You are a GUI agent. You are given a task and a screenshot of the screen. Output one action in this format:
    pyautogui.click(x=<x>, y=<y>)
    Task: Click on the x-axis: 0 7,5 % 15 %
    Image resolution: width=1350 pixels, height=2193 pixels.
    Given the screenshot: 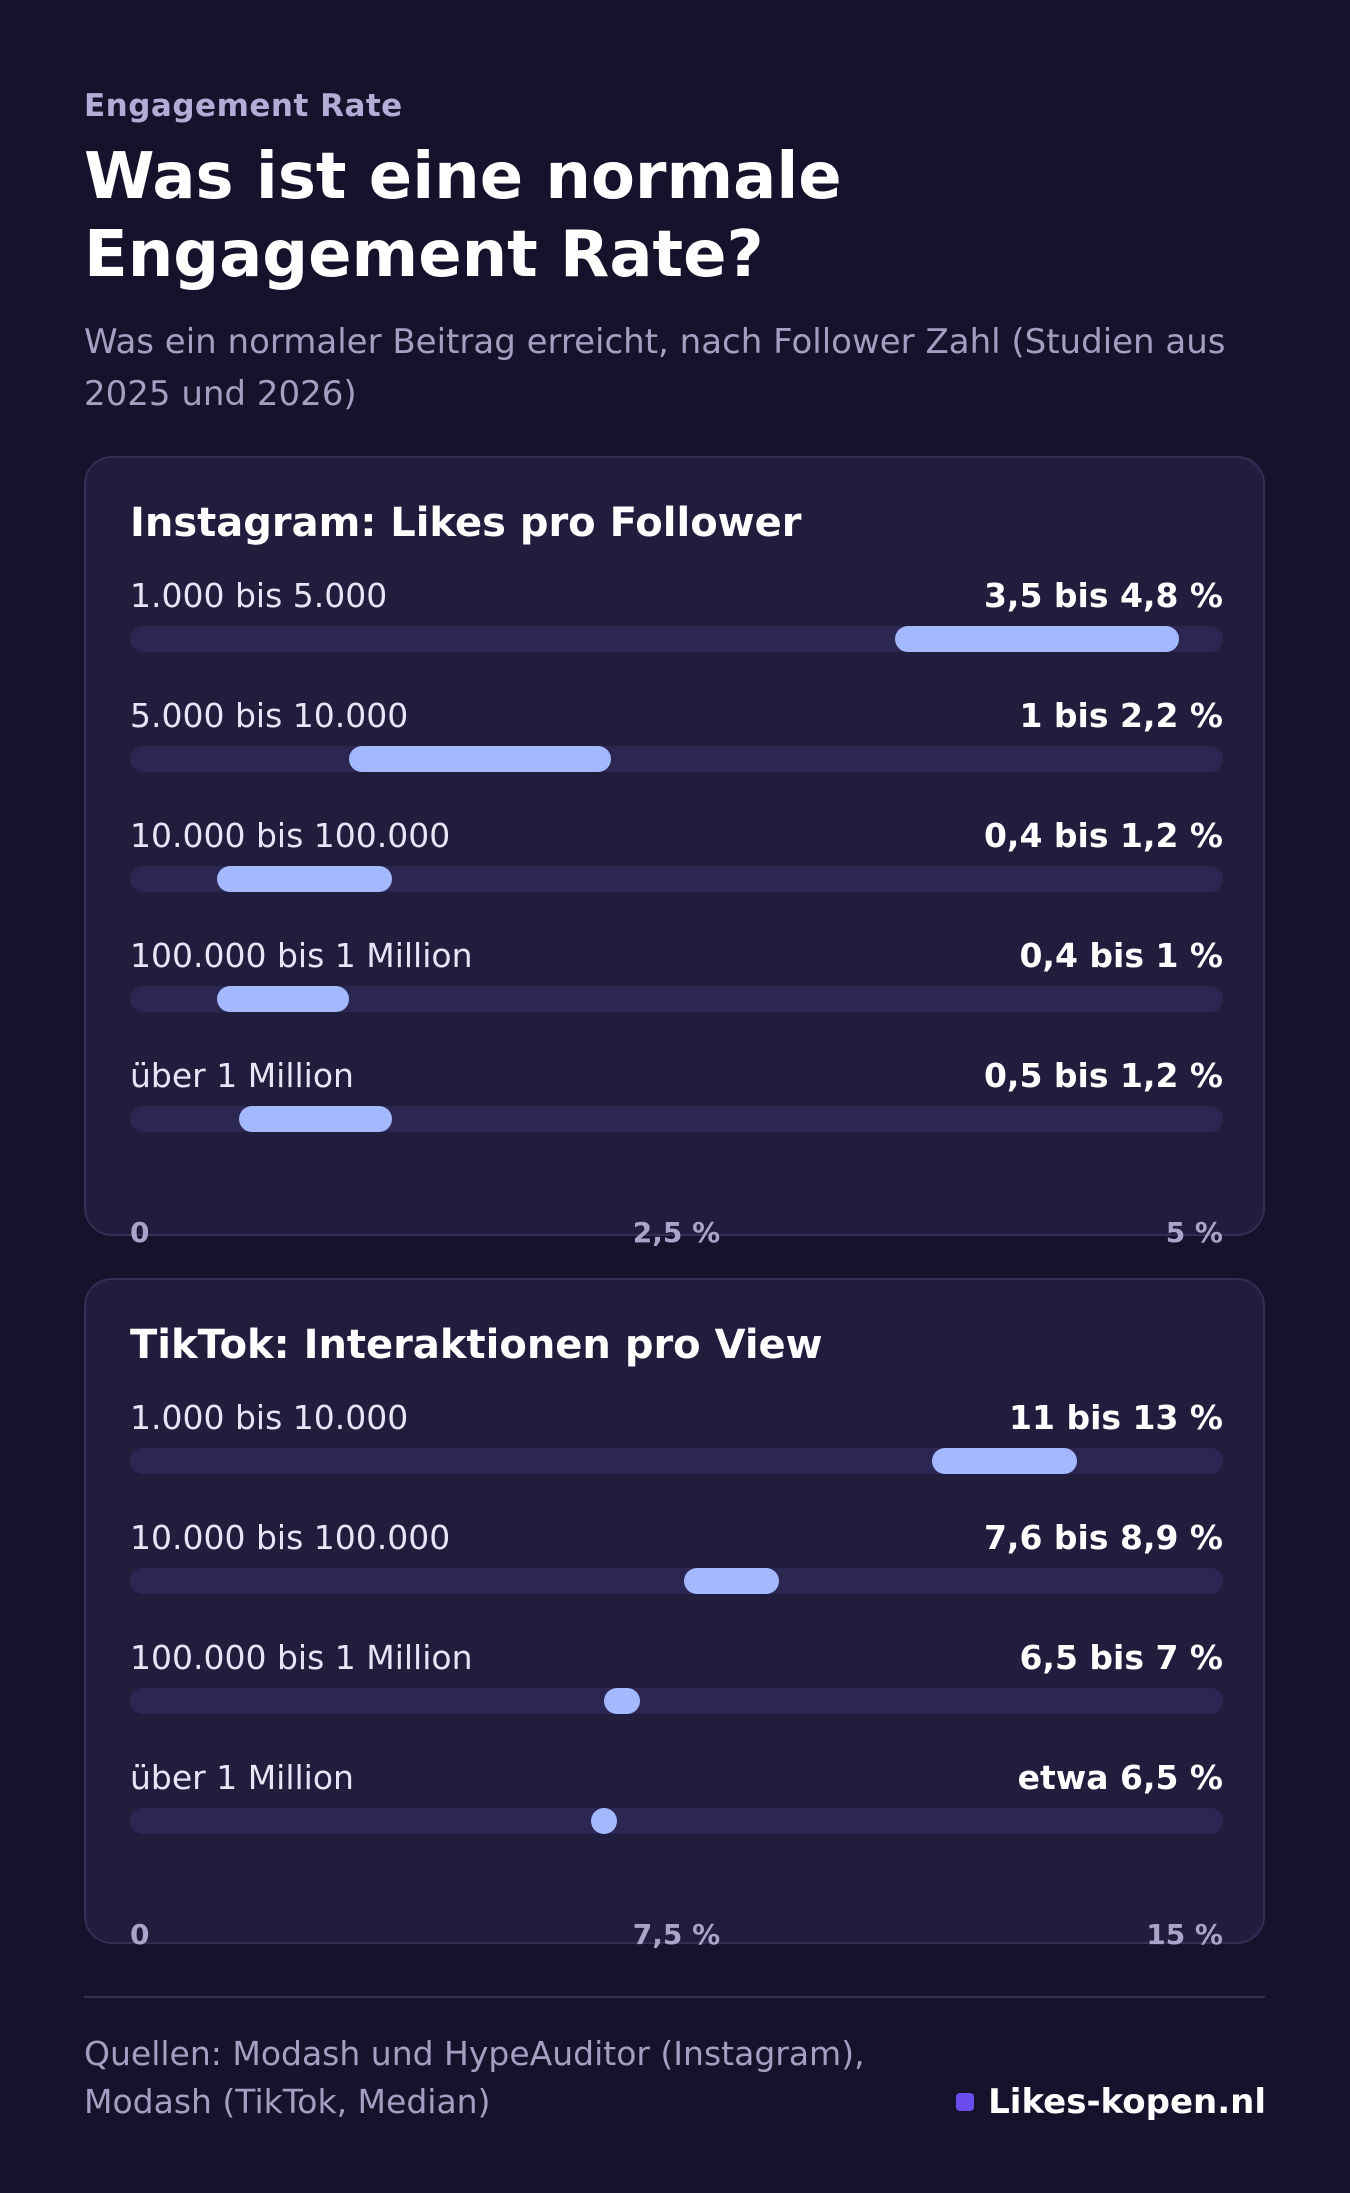 What is the action you would take?
    pyautogui.click(x=676, y=1936)
    